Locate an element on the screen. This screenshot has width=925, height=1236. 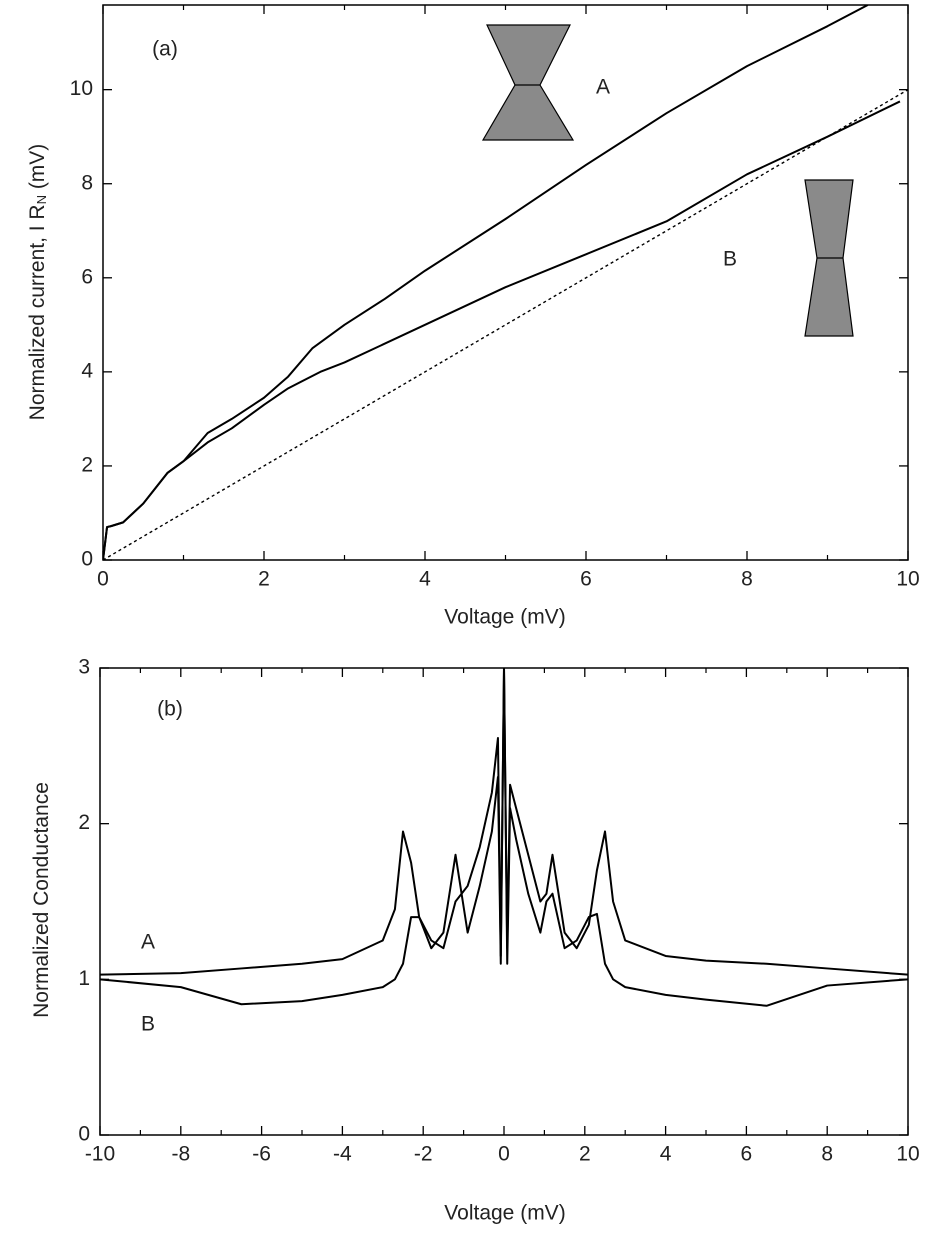
y-axis-label-part: N is located at coordinates (41, 199).